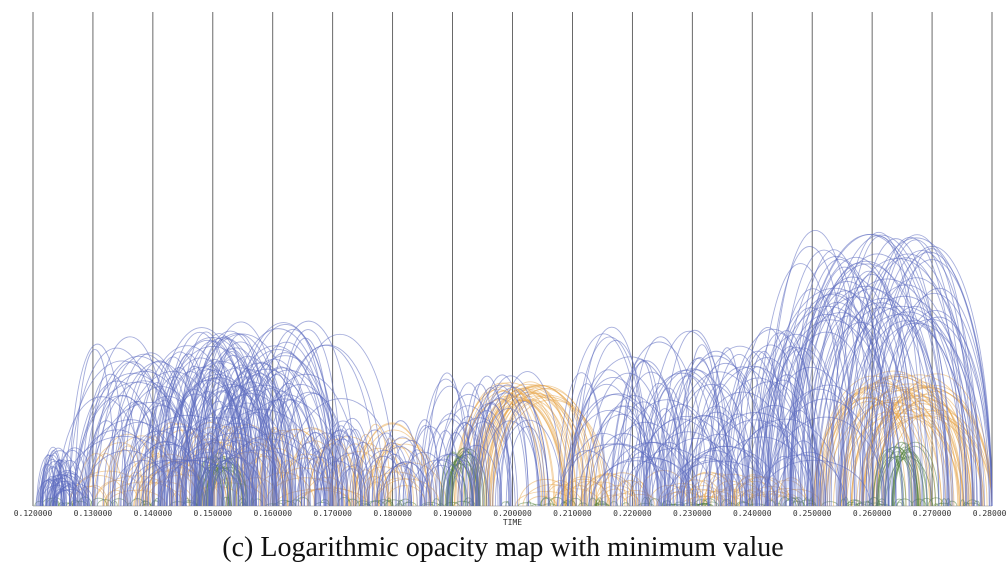 Image resolution: width=1006 pixels, height=576 pixels. What do you see at coordinates (93, 513) in the screenshot?
I see `x-tick-label: 0.130000` at bounding box center [93, 513].